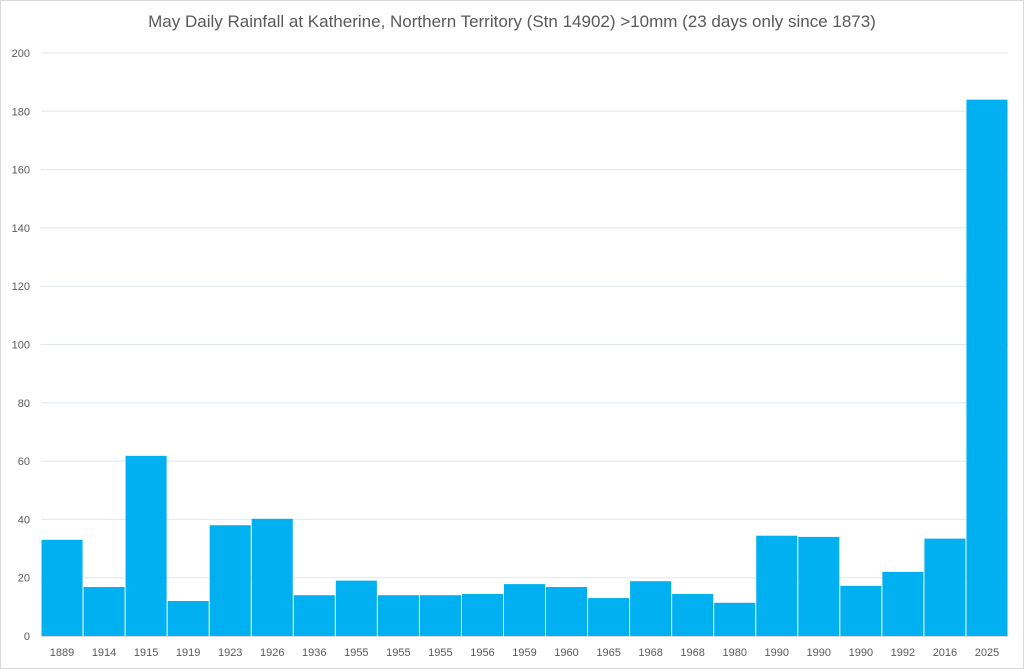  I want to click on y-tick-label: 120, so click(21, 287).